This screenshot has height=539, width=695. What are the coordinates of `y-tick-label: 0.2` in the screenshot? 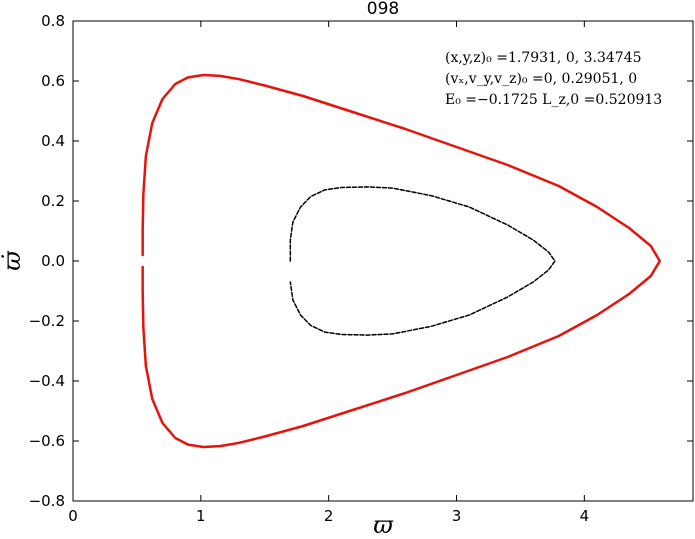 It's located at (53, 201).